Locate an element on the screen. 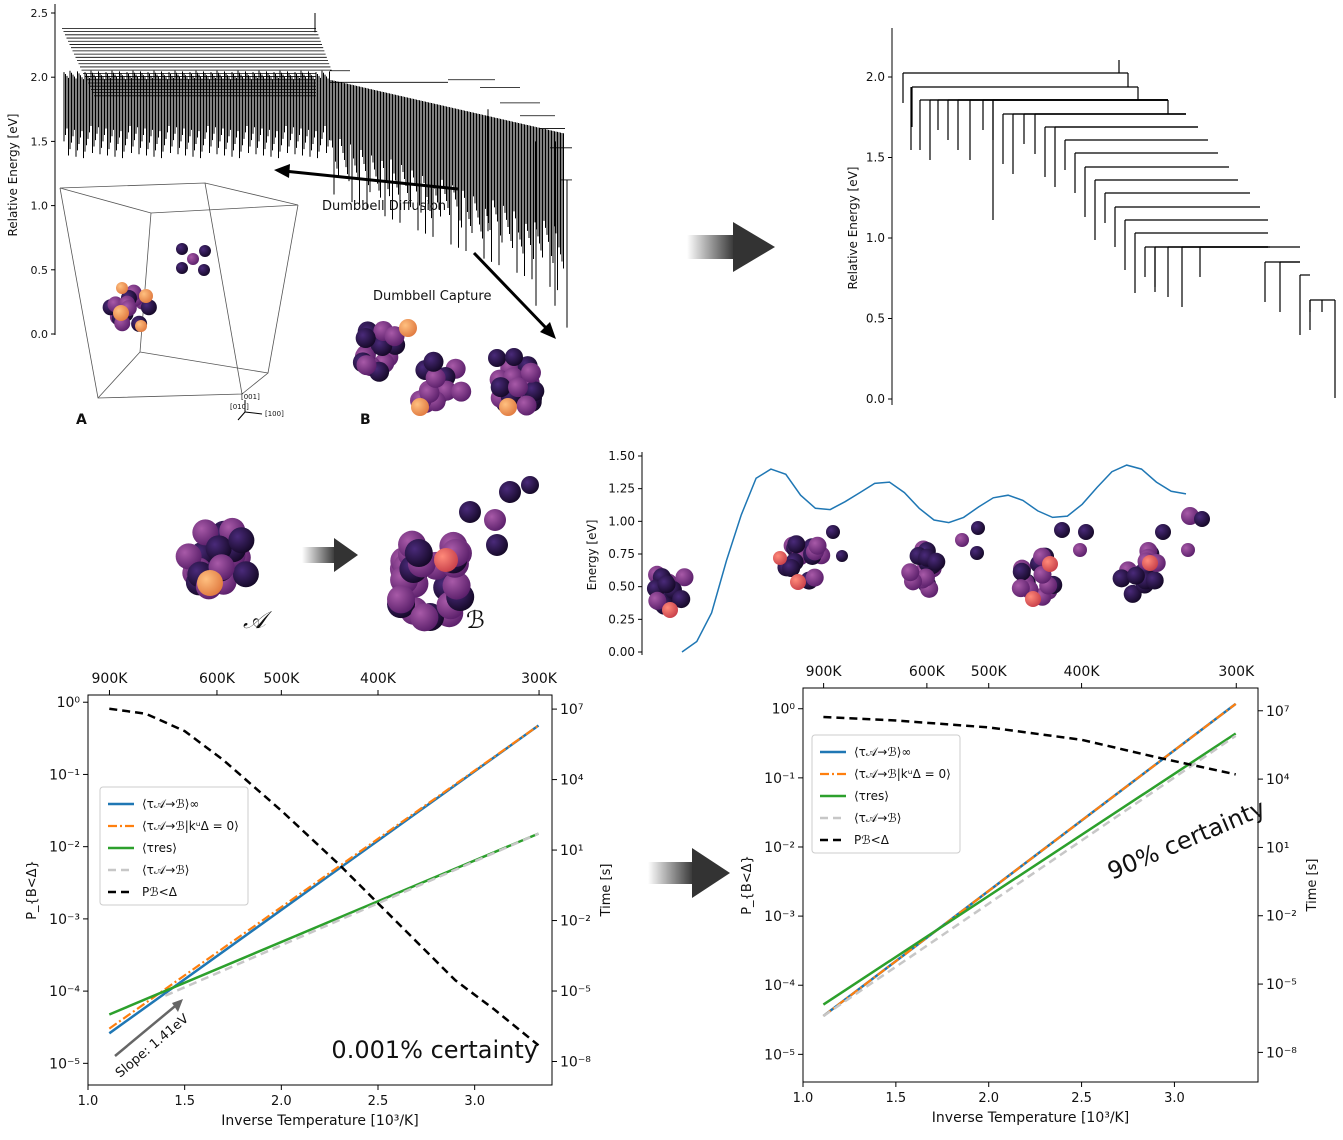  x-tick-label: 3.0 is located at coordinates (474, 1101).